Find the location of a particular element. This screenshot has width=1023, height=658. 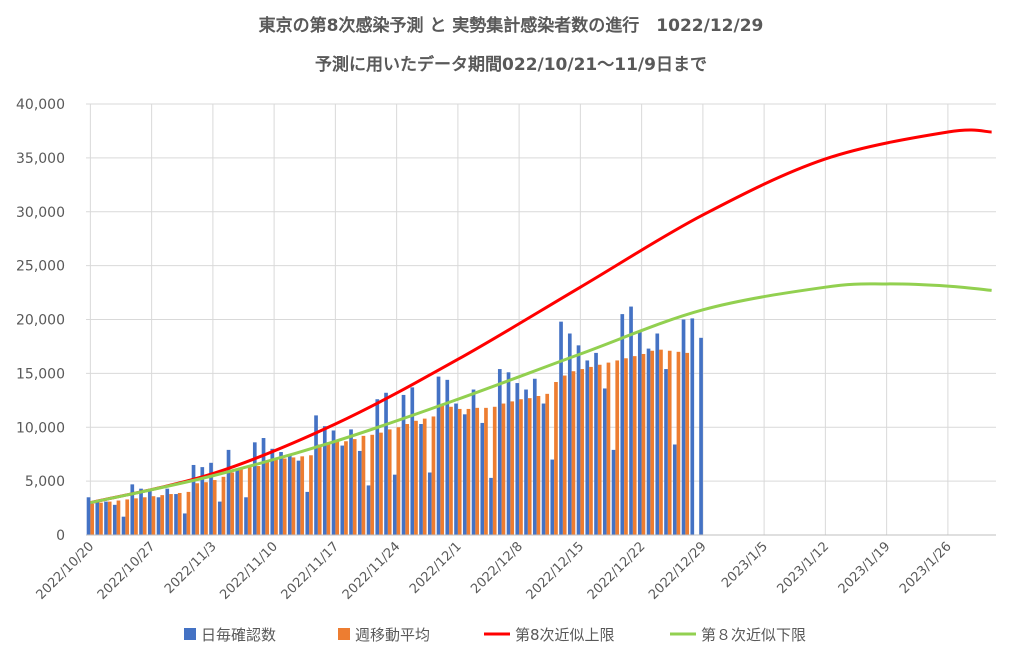

legend-label: 日毎確認数 is located at coordinates (238, 635).